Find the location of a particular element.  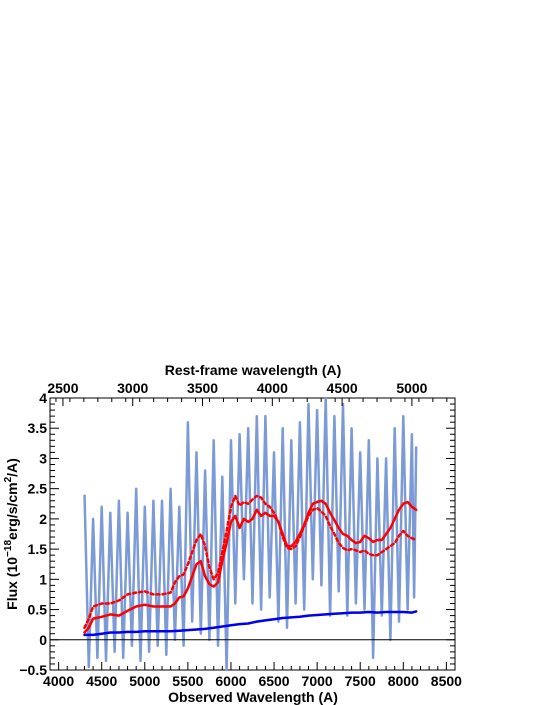

x-tick-label: 6000 is located at coordinates (230, 681).